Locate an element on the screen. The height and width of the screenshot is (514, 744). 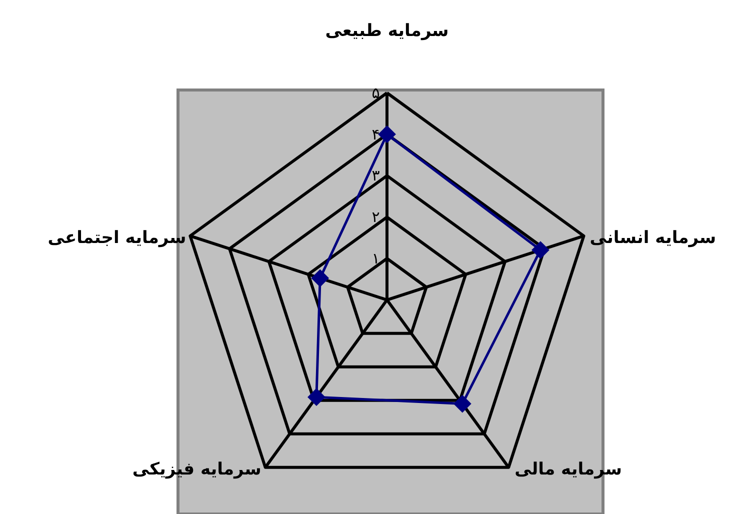
spoke-label: سرمایه مالی is located at coordinates (568, 469).